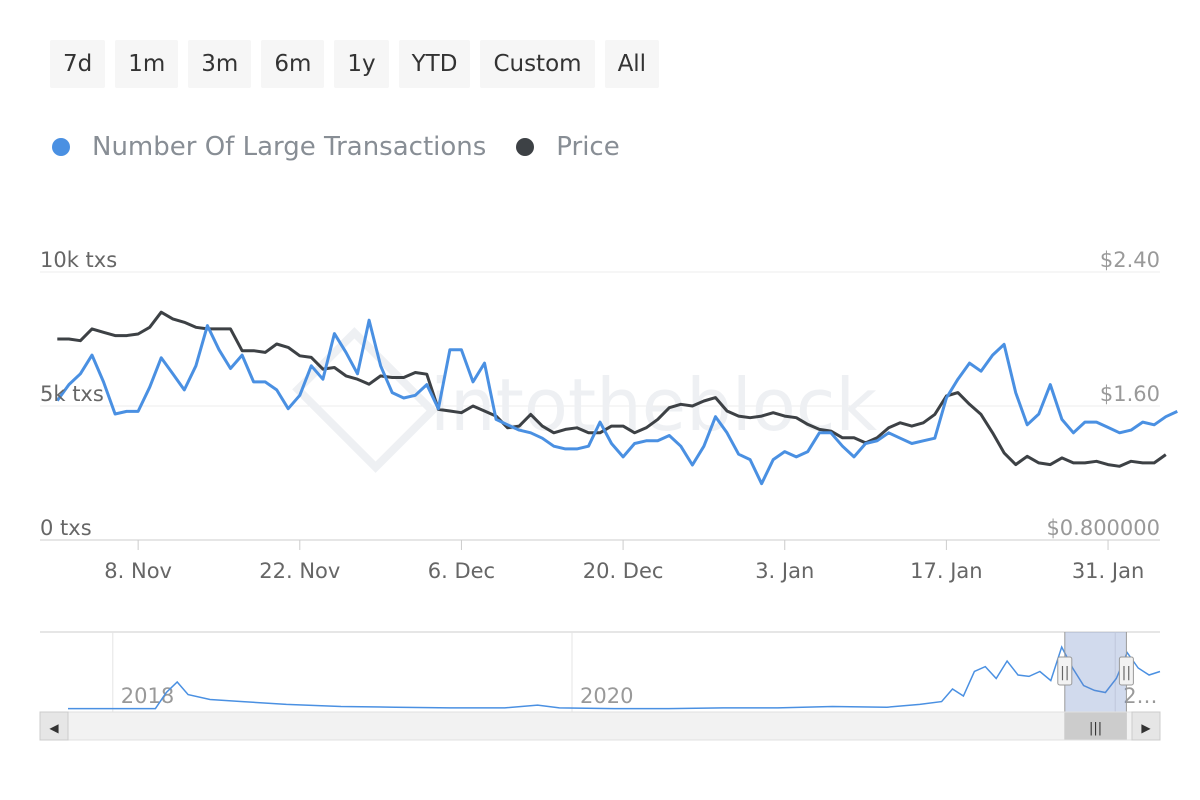 The image size is (1200, 800). I want to click on y-left-tick-label: 0 txs, so click(66, 528).